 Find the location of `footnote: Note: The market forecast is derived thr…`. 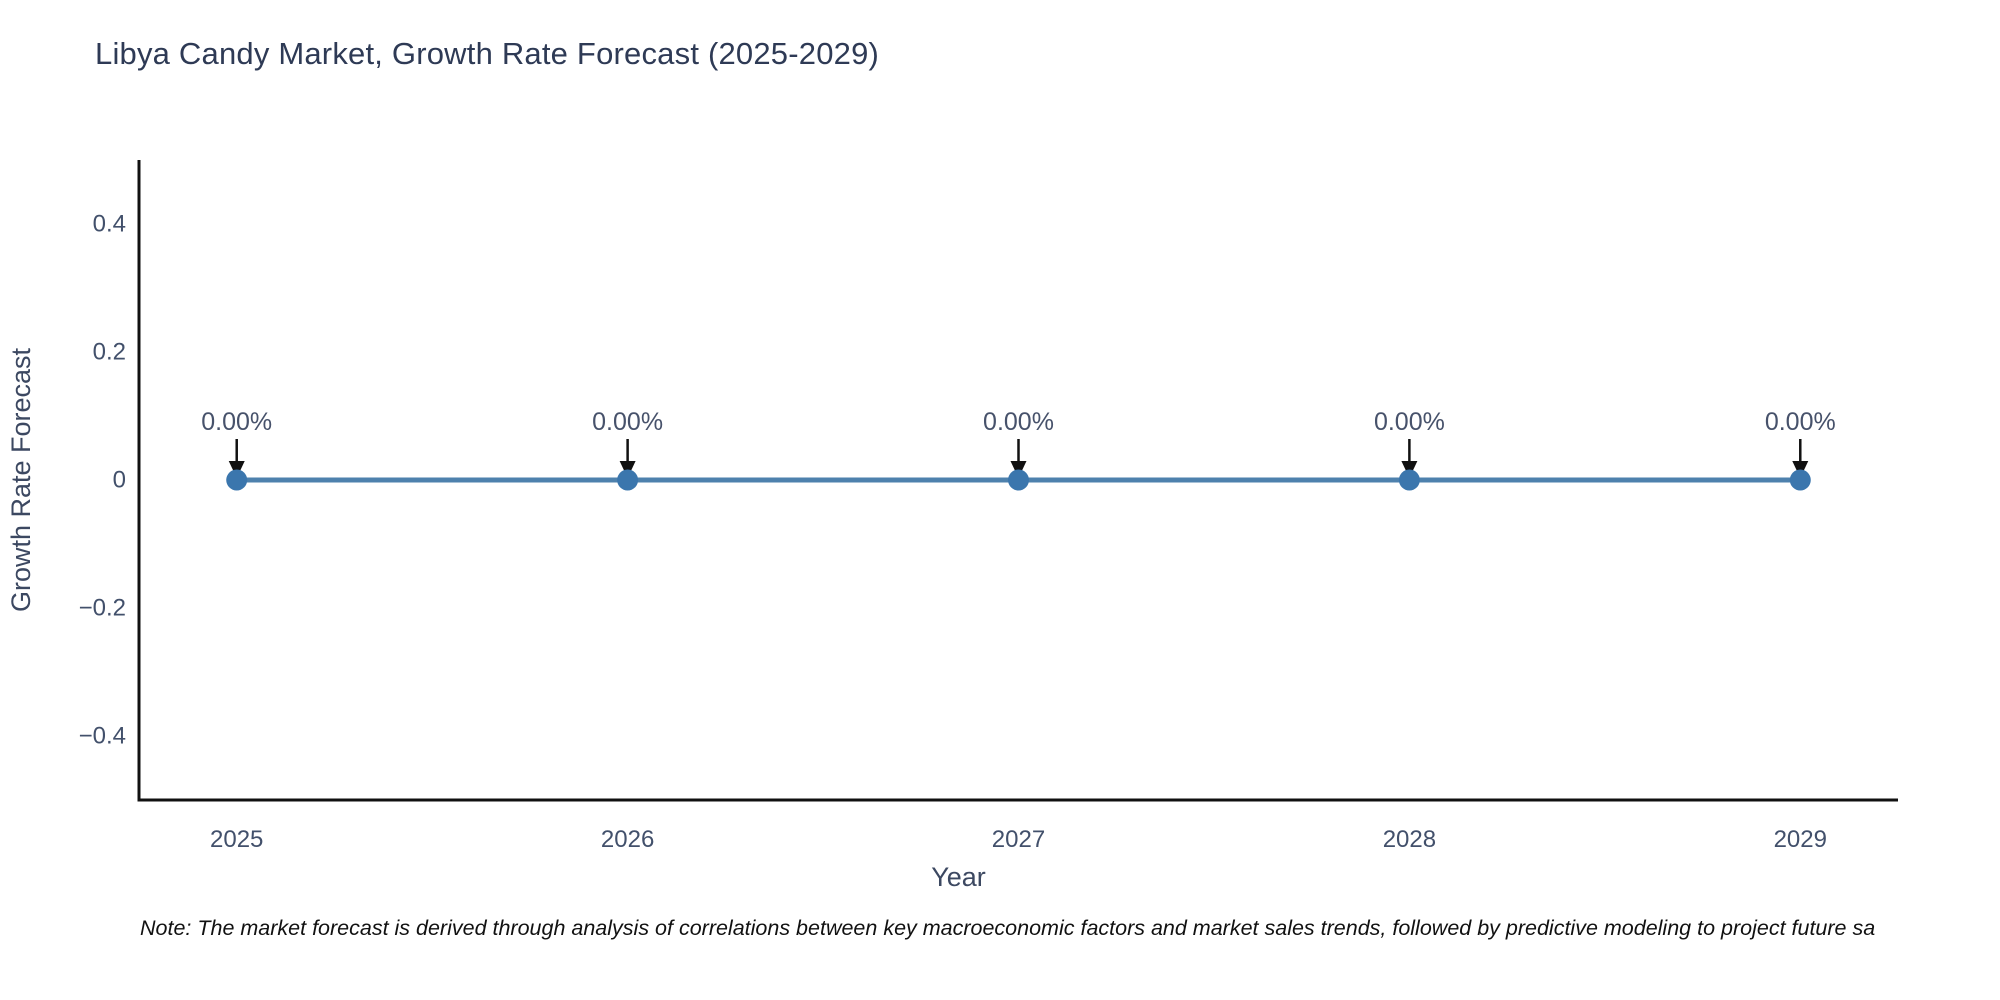

footnote: Note: The market forecast is derived thr… is located at coordinates (1008, 928).